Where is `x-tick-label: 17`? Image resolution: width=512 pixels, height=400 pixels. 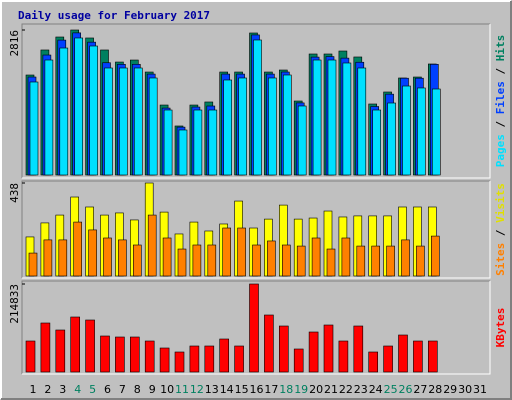 x-tick-label: 17 is located at coordinates (271, 389).